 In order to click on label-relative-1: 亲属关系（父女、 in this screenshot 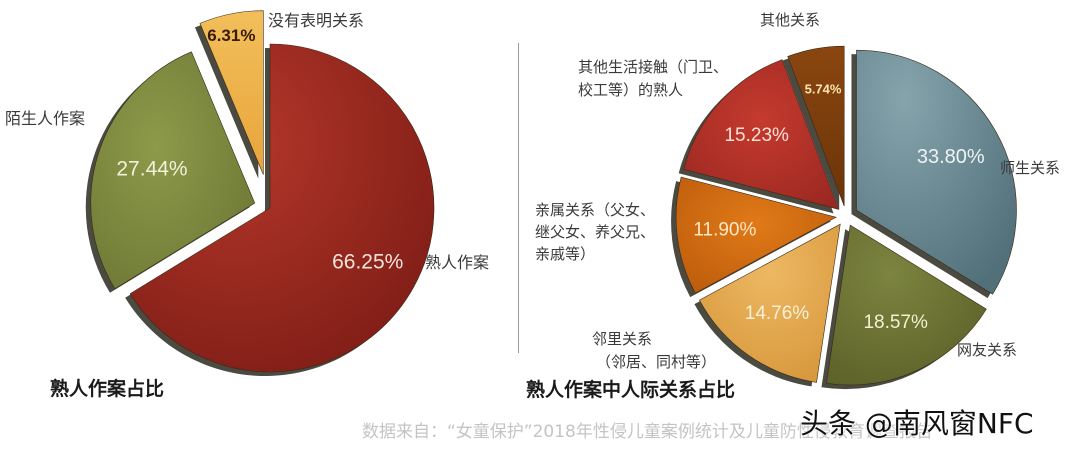, I will do `click(595, 210)`.